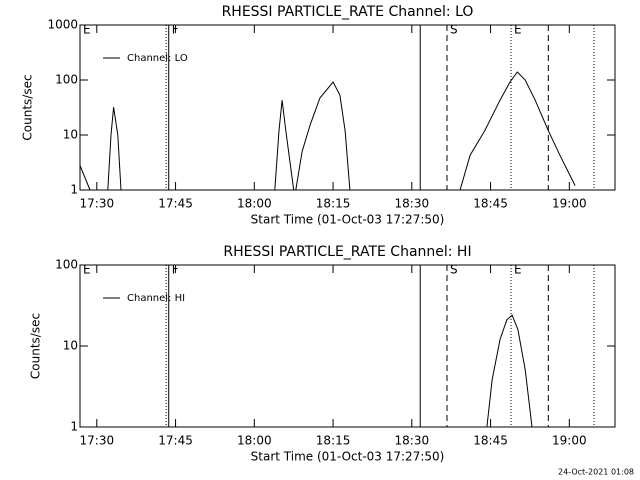 Image resolution: width=640 pixels, height=480 pixels. Describe the element at coordinates (156, 298) in the screenshot. I see `legend-label: Channel: HI` at that location.